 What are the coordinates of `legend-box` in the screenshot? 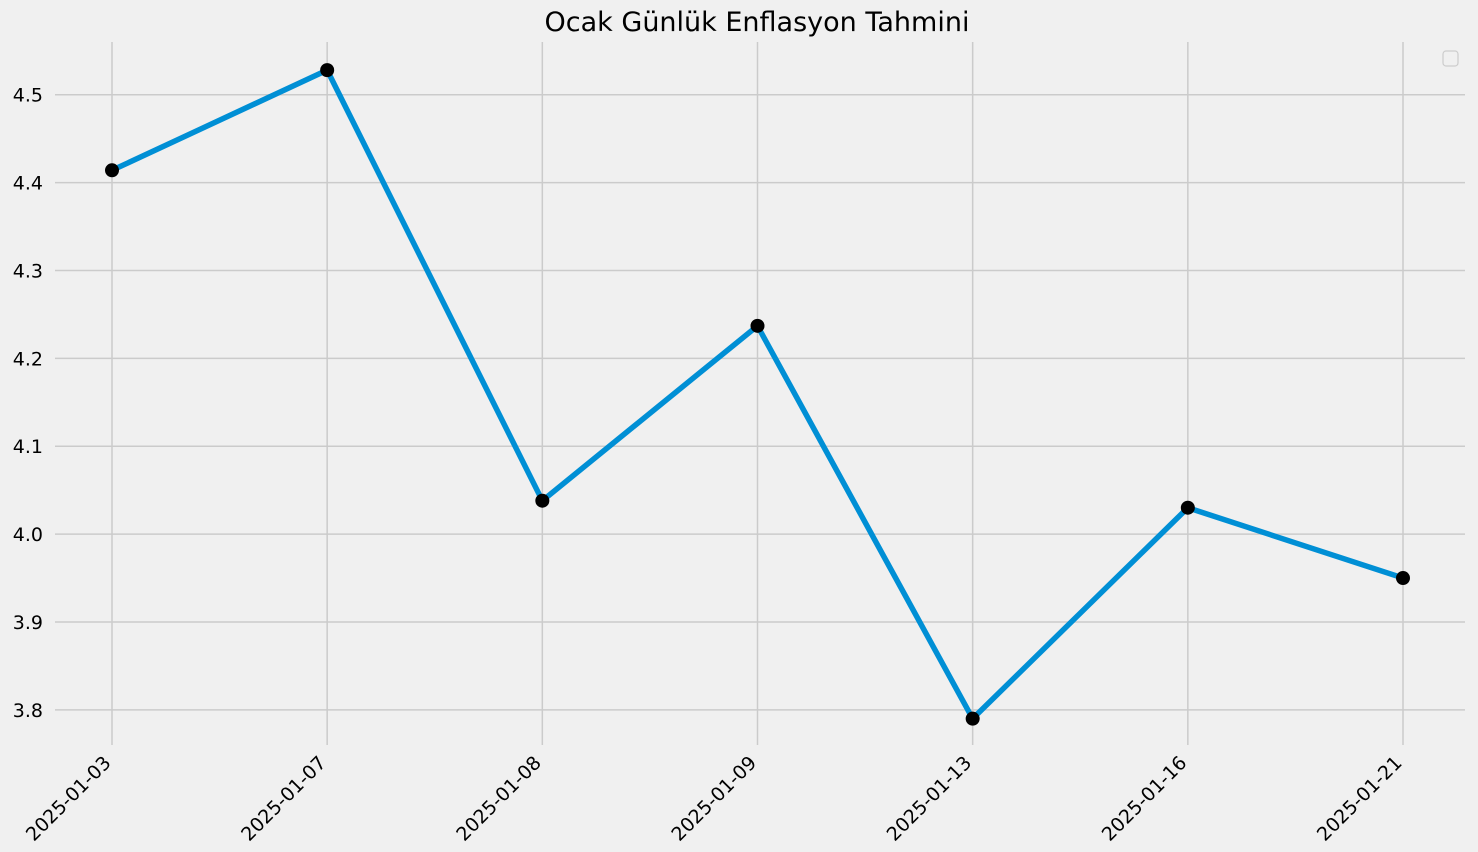 It's located at (1450, 58).